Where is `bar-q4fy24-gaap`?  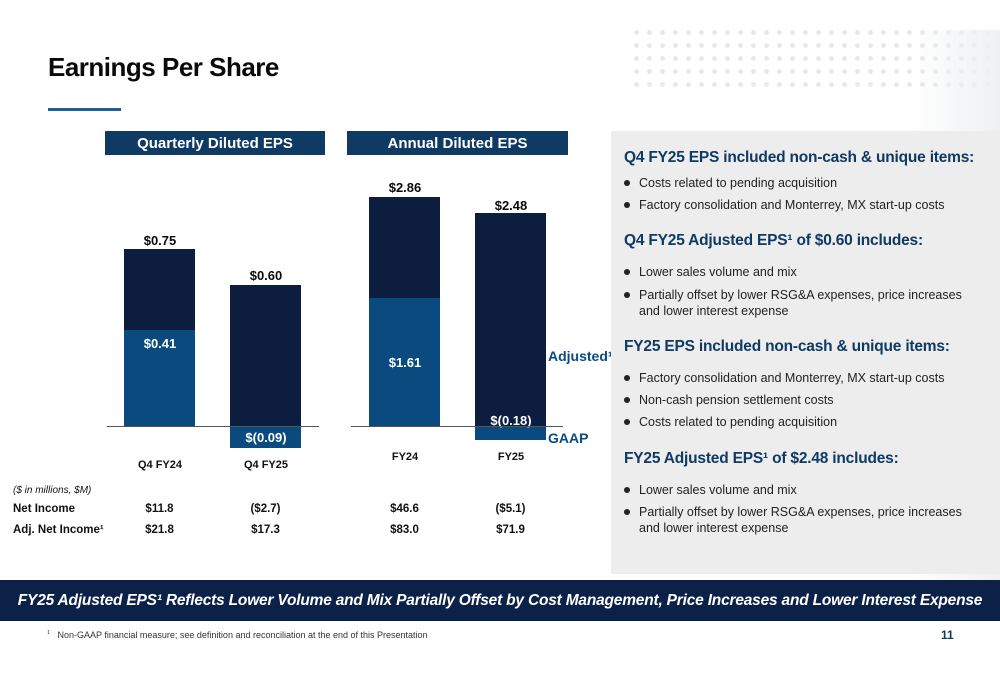
bar-q4fy24-gaap is located at coordinates (159, 378).